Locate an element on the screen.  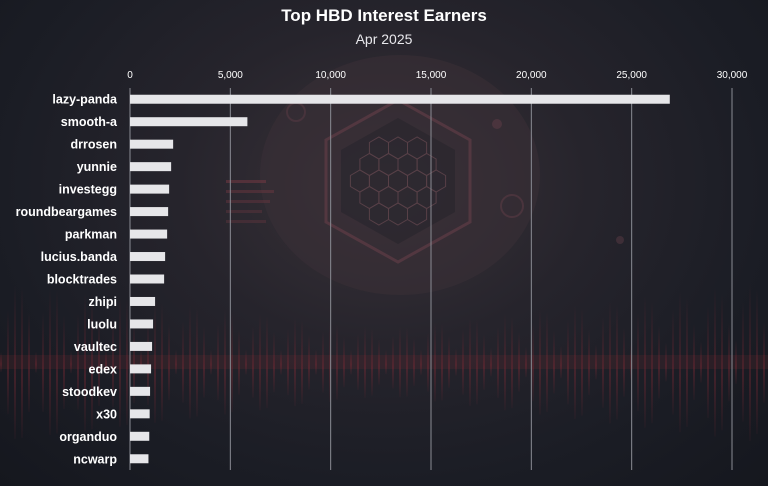
category-label: investegg is located at coordinates (88, 190).